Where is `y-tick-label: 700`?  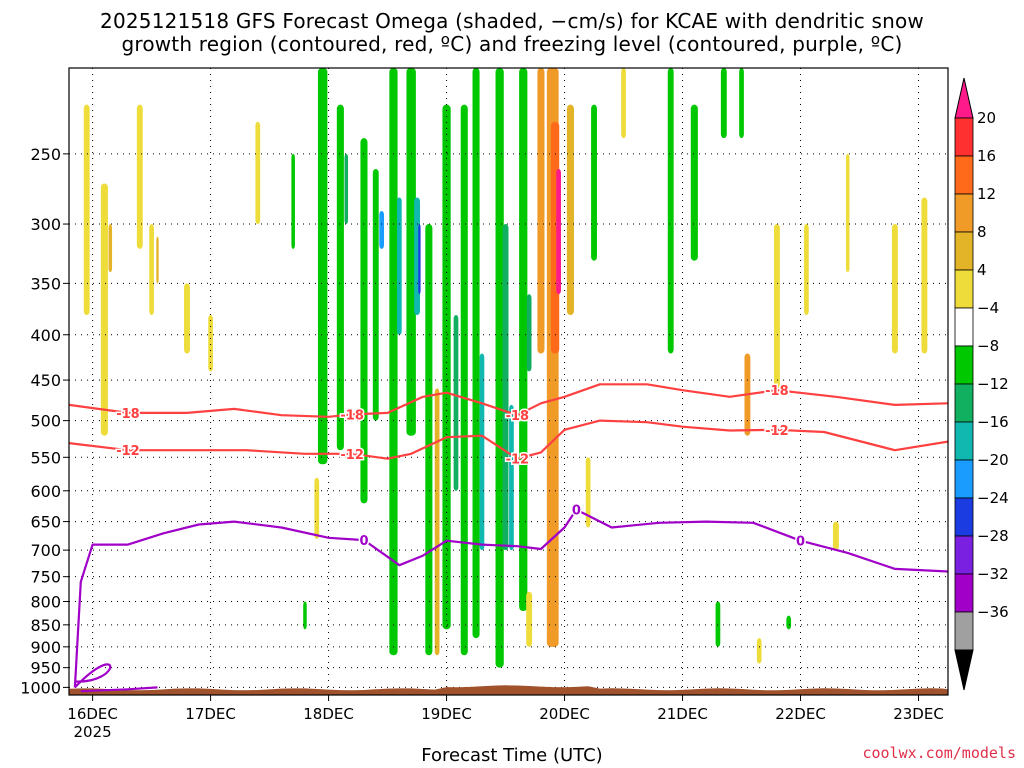
y-tick-label: 700 is located at coordinates (45, 550).